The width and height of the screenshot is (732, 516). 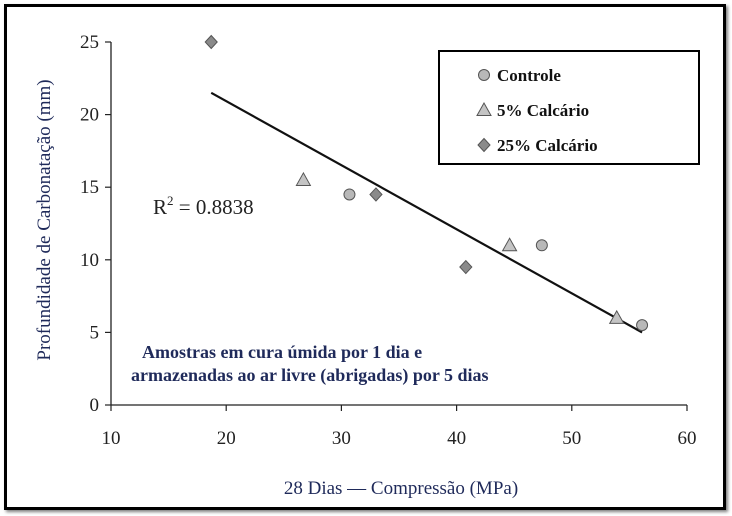 I want to click on y-tick-label: 15, so click(x=89, y=187).